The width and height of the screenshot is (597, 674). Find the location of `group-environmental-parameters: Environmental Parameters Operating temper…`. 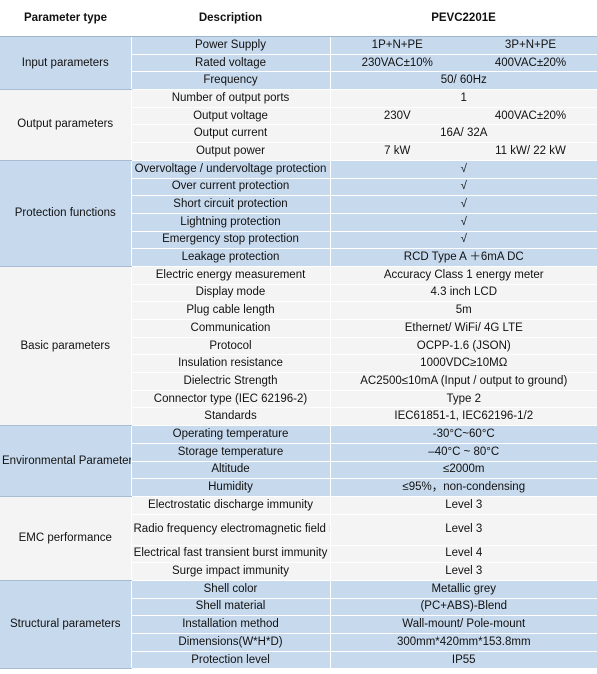

group-environmental-parameters: Environmental Parameters Operating temper… is located at coordinates (298, 461).